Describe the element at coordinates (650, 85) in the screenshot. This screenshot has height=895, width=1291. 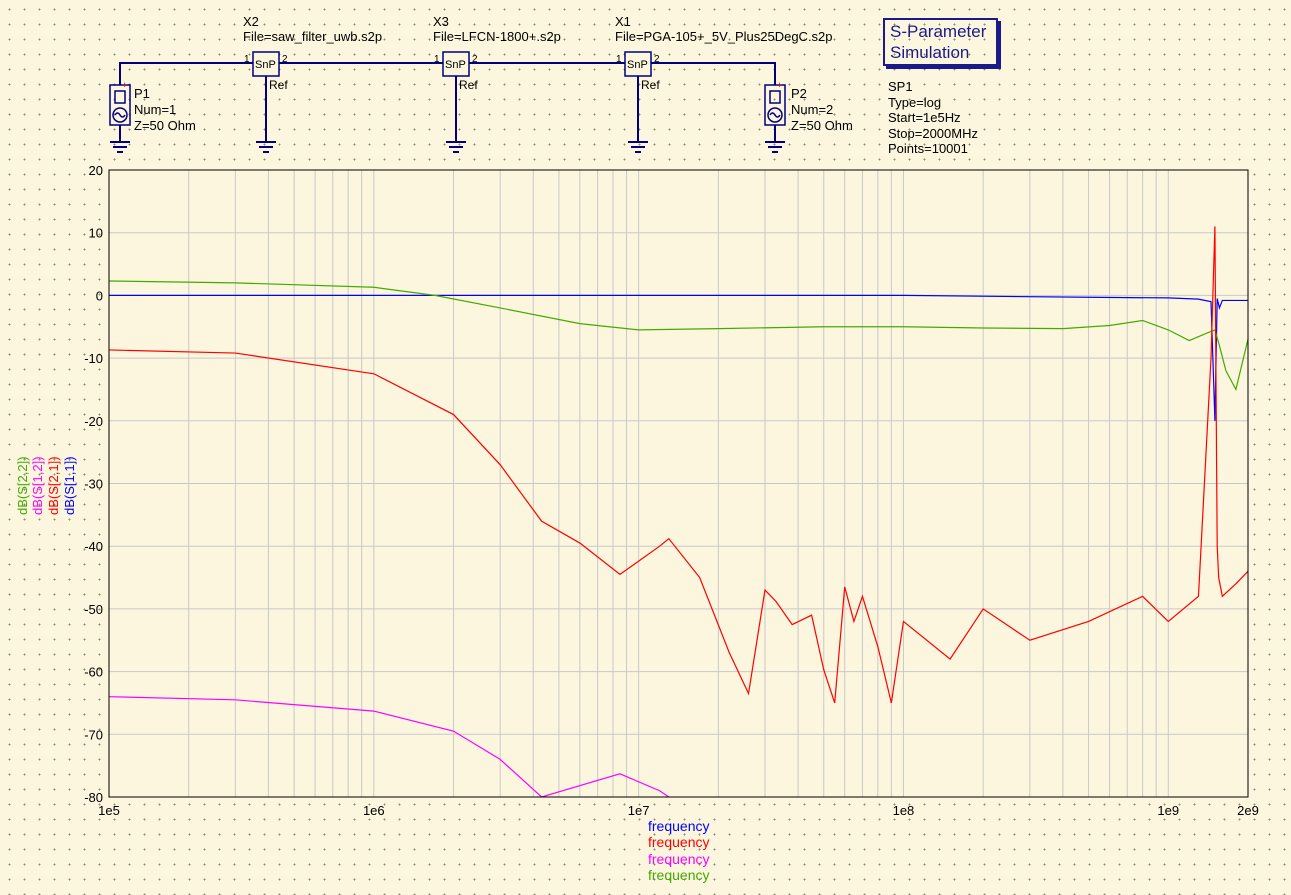
I see `x1-ref-label: Ref` at that location.